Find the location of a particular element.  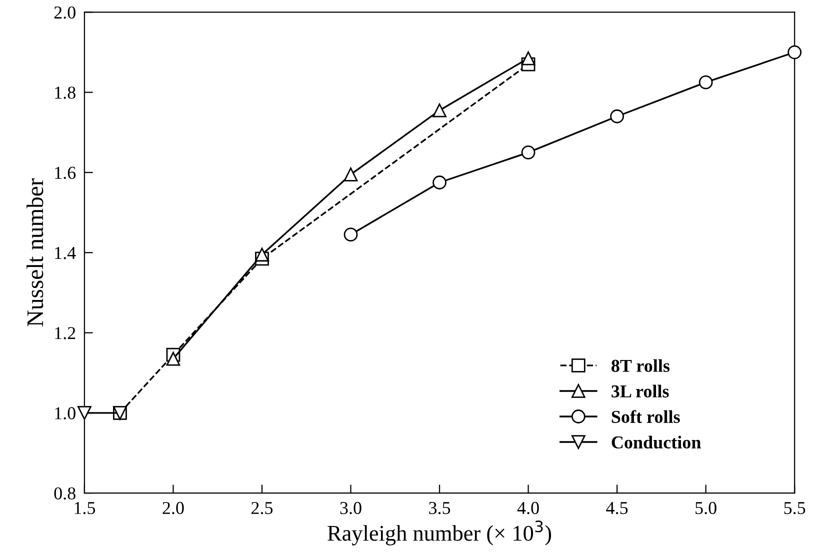

x-tick-label: 2.5 is located at coordinates (262, 508).